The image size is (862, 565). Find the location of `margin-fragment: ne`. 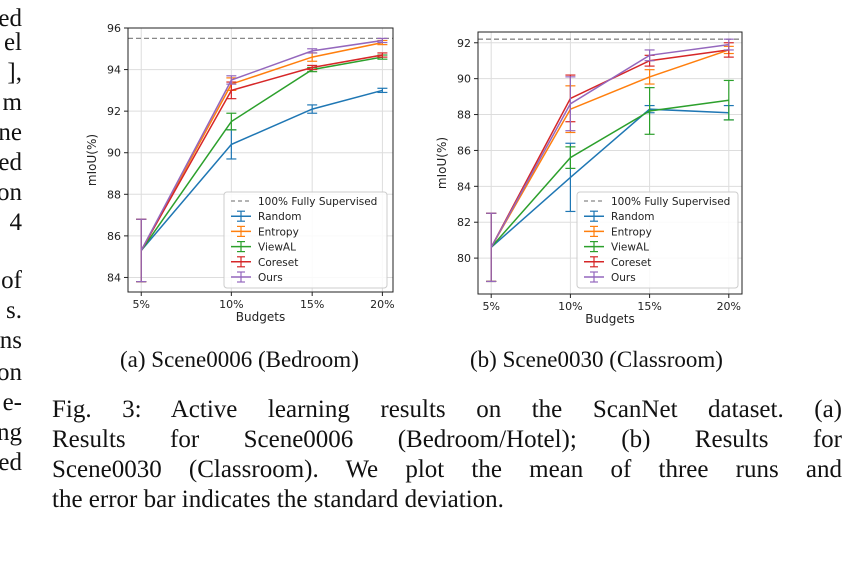

margin-fragment: ne is located at coordinates (11, 132).